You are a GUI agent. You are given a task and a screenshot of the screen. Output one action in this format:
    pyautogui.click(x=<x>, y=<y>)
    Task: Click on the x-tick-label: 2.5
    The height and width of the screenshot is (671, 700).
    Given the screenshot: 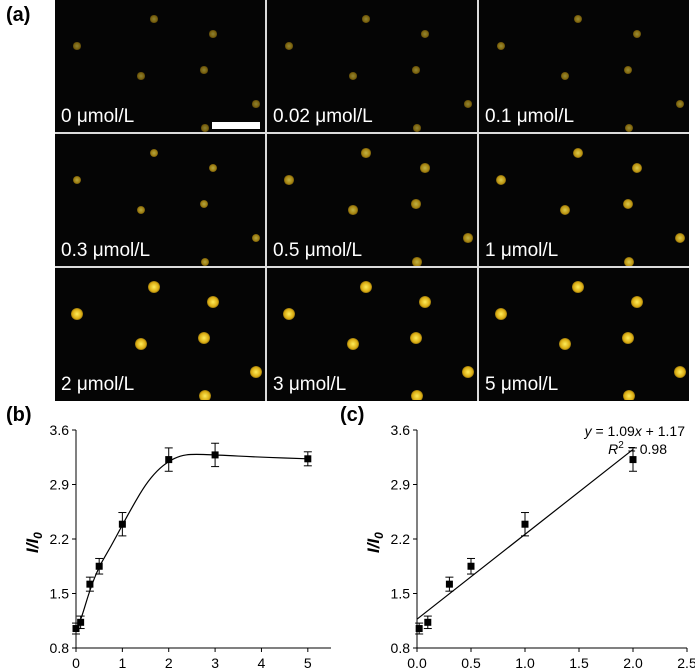 What is the action you would take?
    pyautogui.click(x=686, y=663)
    